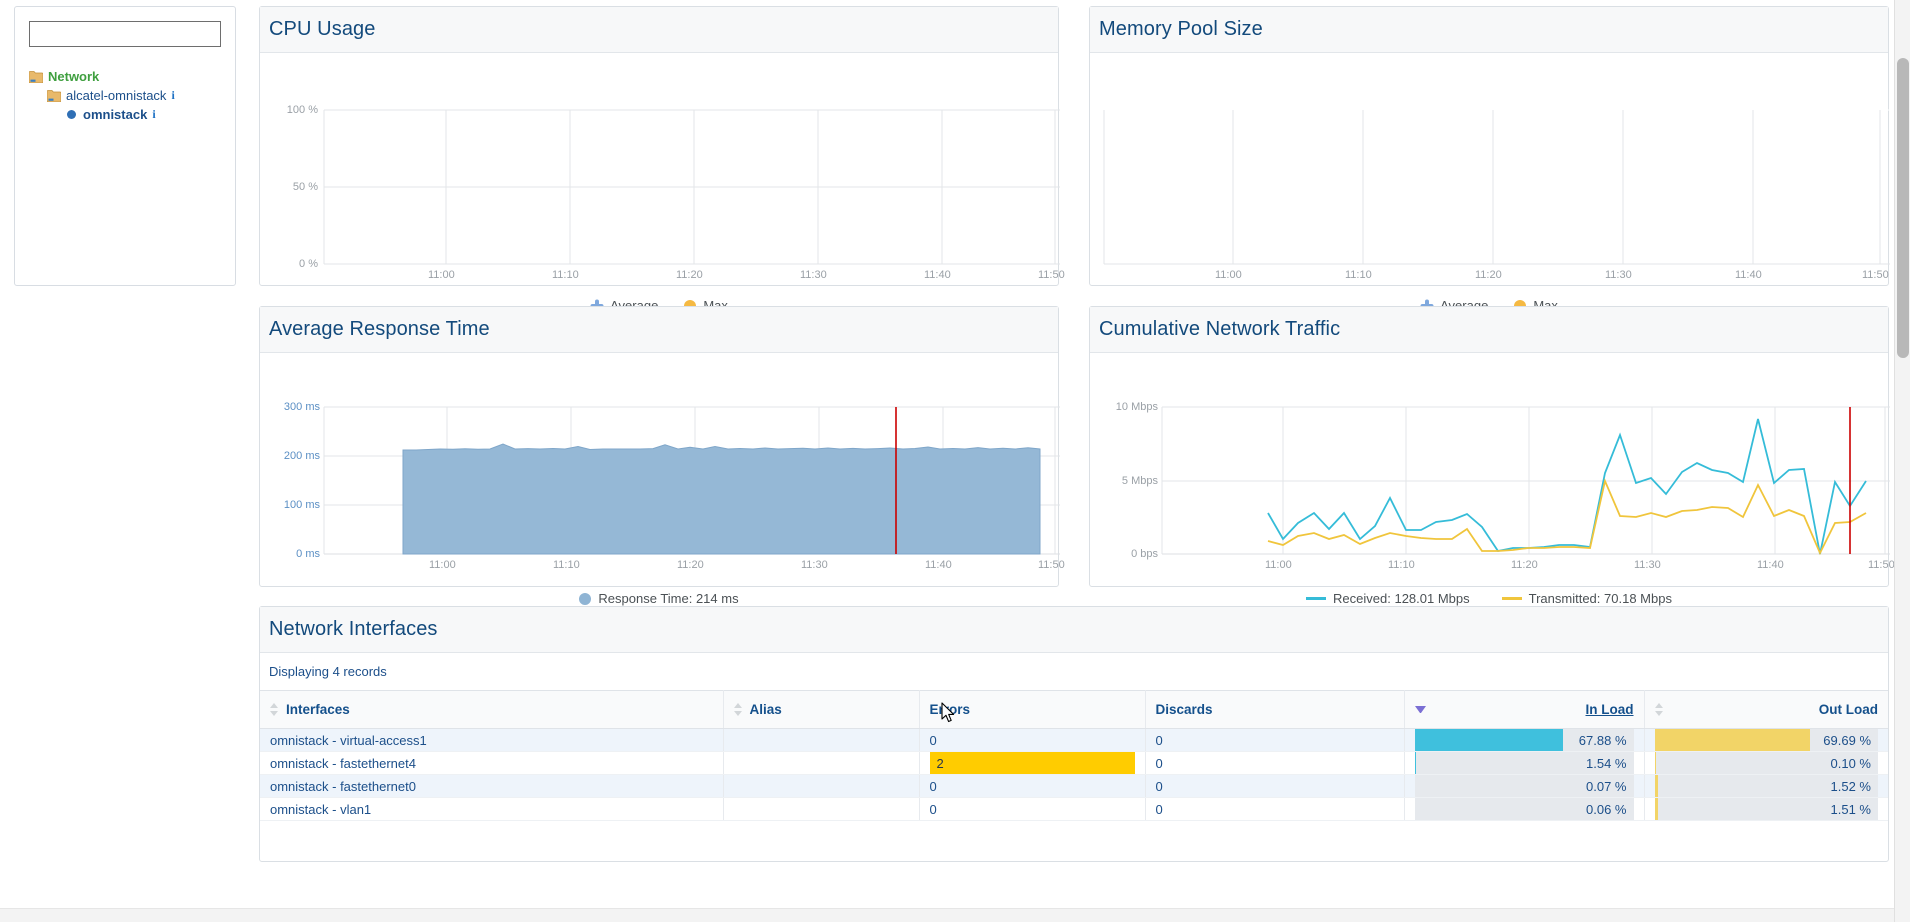 The height and width of the screenshot is (922, 1910). What do you see at coordinates (301, 407) in the screenshot?
I see `y-tick-label: 300 ms` at bounding box center [301, 407].